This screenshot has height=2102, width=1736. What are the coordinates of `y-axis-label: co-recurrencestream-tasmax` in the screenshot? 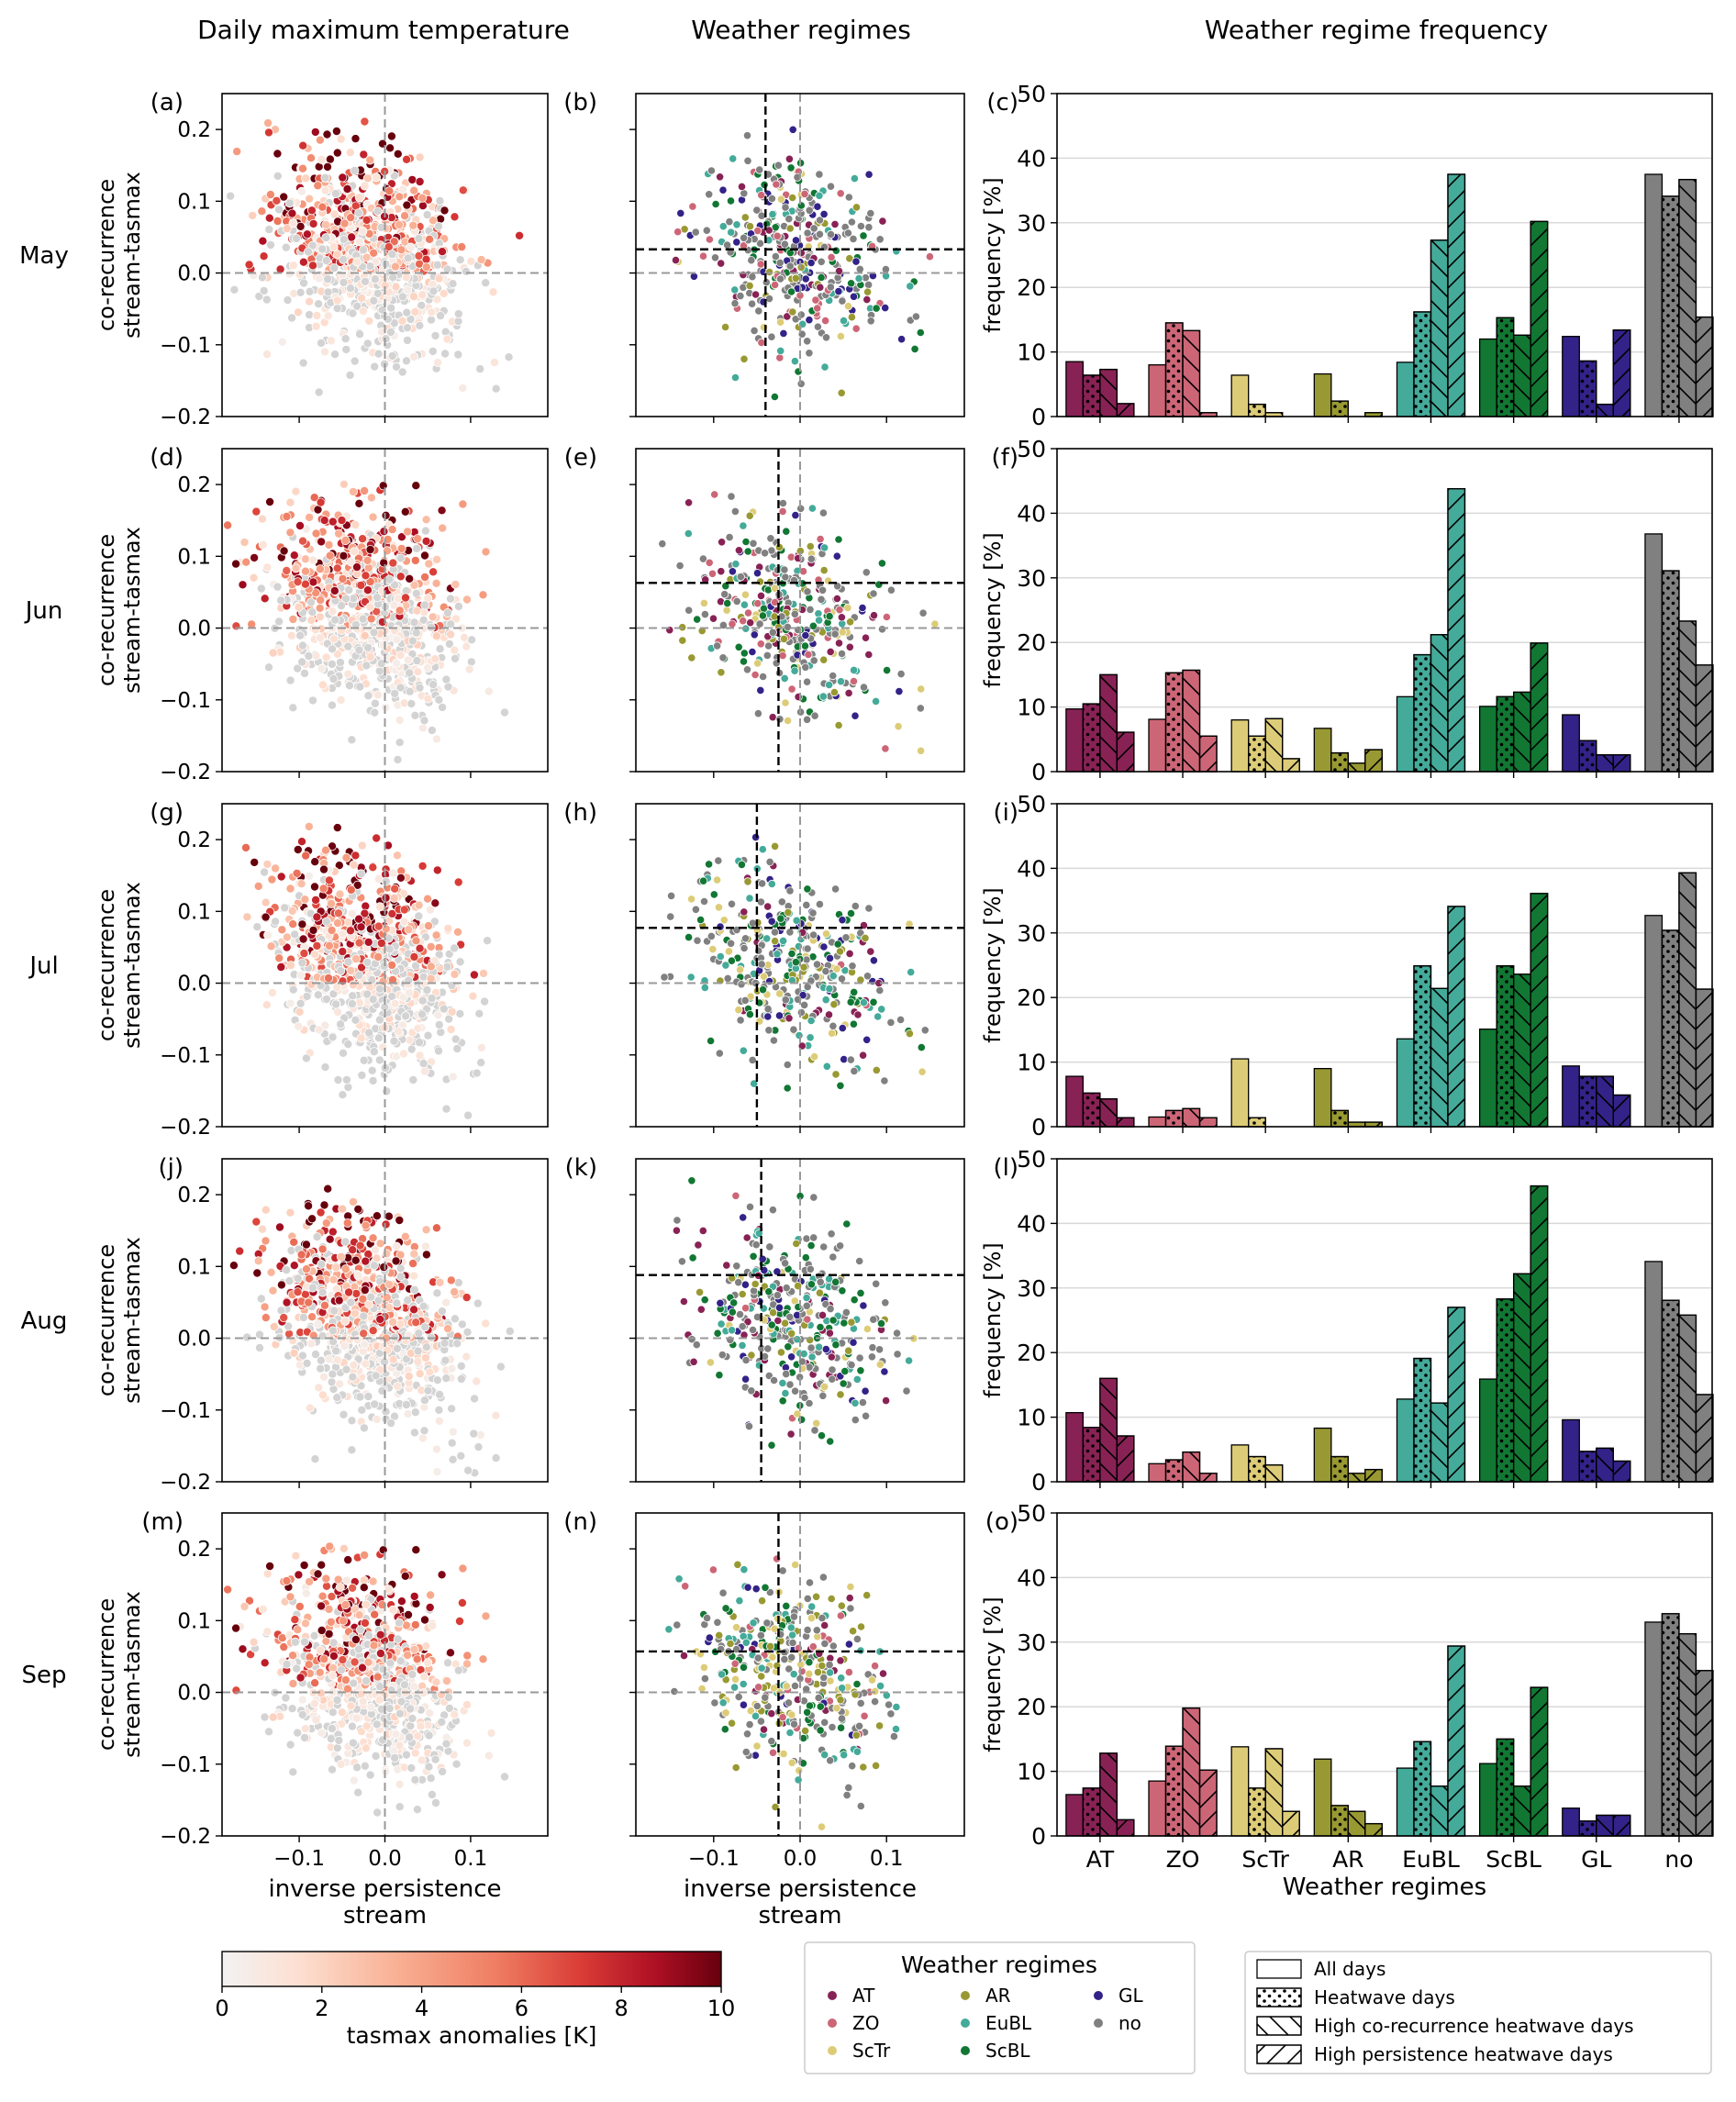 It's located at (120, 255).